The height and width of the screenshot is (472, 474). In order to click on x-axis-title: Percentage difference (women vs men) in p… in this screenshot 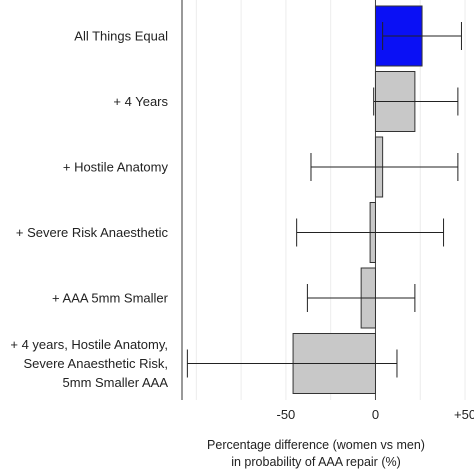, I will do `click(316, 453)`.